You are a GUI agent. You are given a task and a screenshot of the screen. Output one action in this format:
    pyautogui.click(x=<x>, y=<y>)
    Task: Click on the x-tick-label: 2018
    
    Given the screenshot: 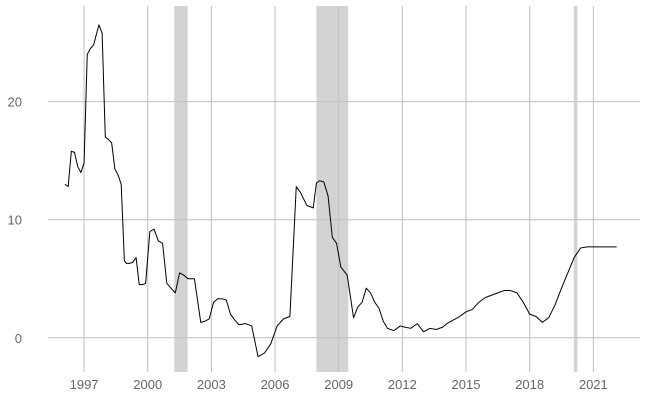 What is the action you would take?
    pyautogui.click(x=529, y=384)
    